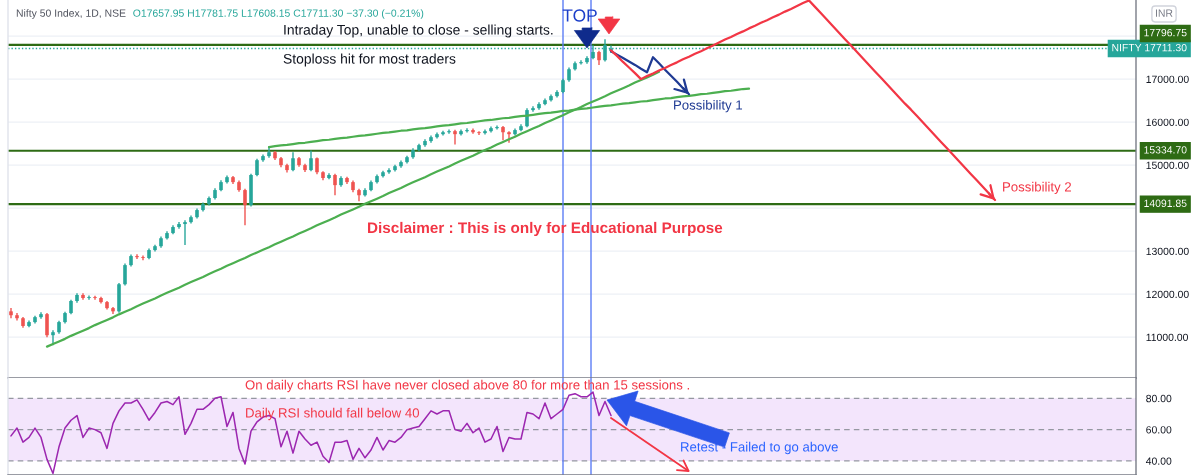 The width and height of the screenshot is (1200, 475). What do you see at coordinates (1149, 47) in the screenshot?
I see `ref-line-label: NIFTY 17711.30` at bounding box center [1149, 47].